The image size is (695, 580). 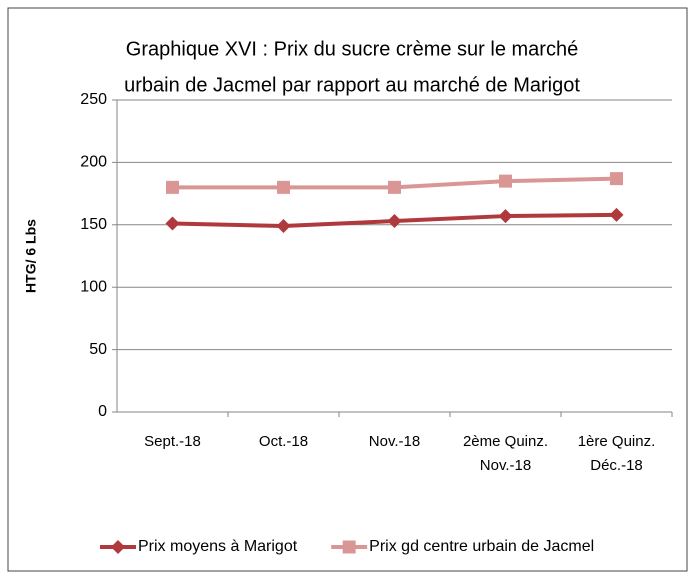 What do you see at coordinates (31, 256) in the screenshot?
I see `y-axis-label: HTG/ 6 Lbs` at bounding box center [31, 256].